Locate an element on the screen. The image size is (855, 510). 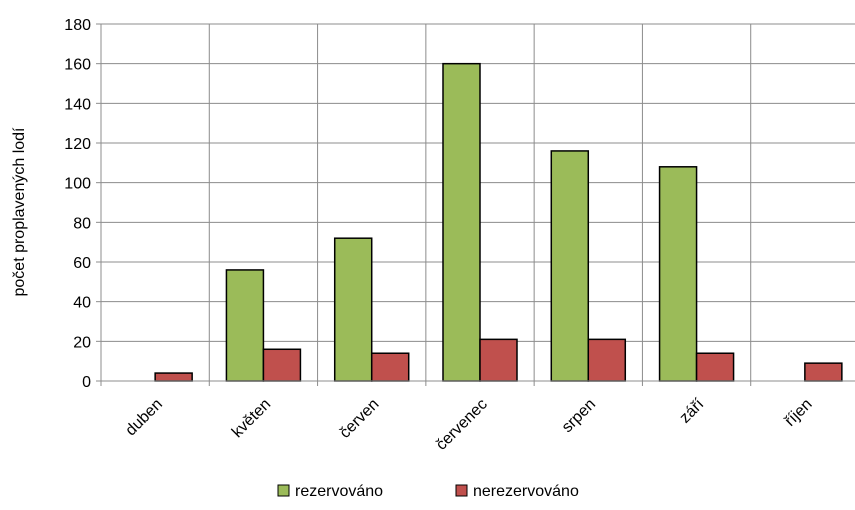
y-tick-label: 40 is located at coordinates (82, 303).